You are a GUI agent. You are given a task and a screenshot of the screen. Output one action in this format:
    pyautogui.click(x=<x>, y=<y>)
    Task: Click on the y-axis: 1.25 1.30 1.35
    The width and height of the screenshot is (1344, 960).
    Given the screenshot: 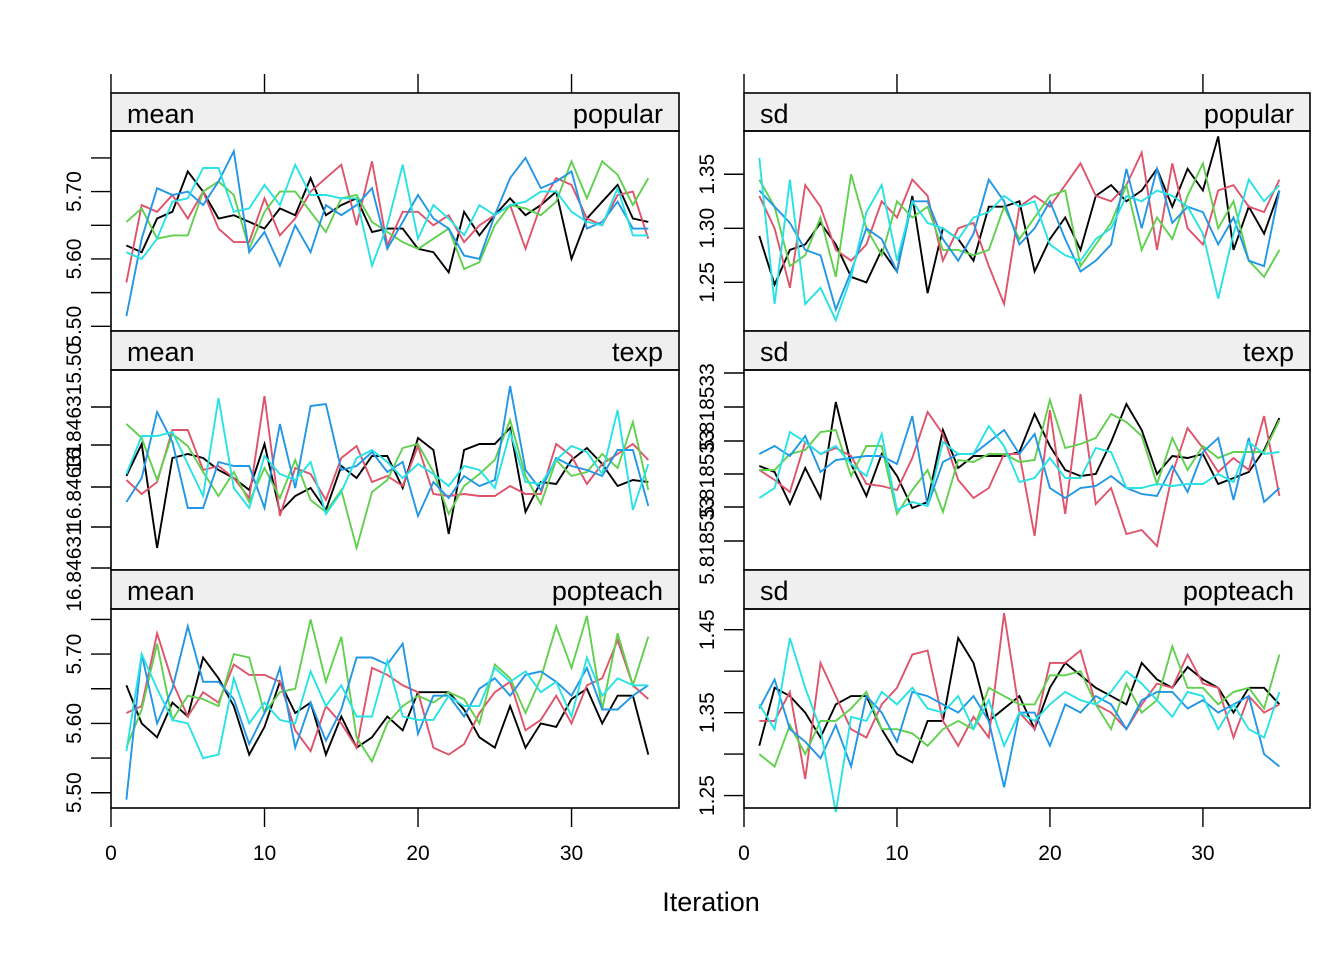 What is the action you would take?
    pyautogui.click(x=720, y=228)
    